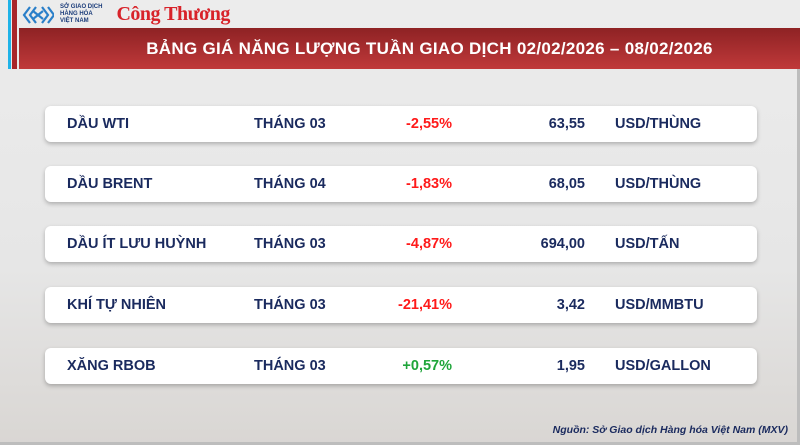 This screenshot has height=445, width=800. I want to click on price-change: -21,41%, so click(424, 305).